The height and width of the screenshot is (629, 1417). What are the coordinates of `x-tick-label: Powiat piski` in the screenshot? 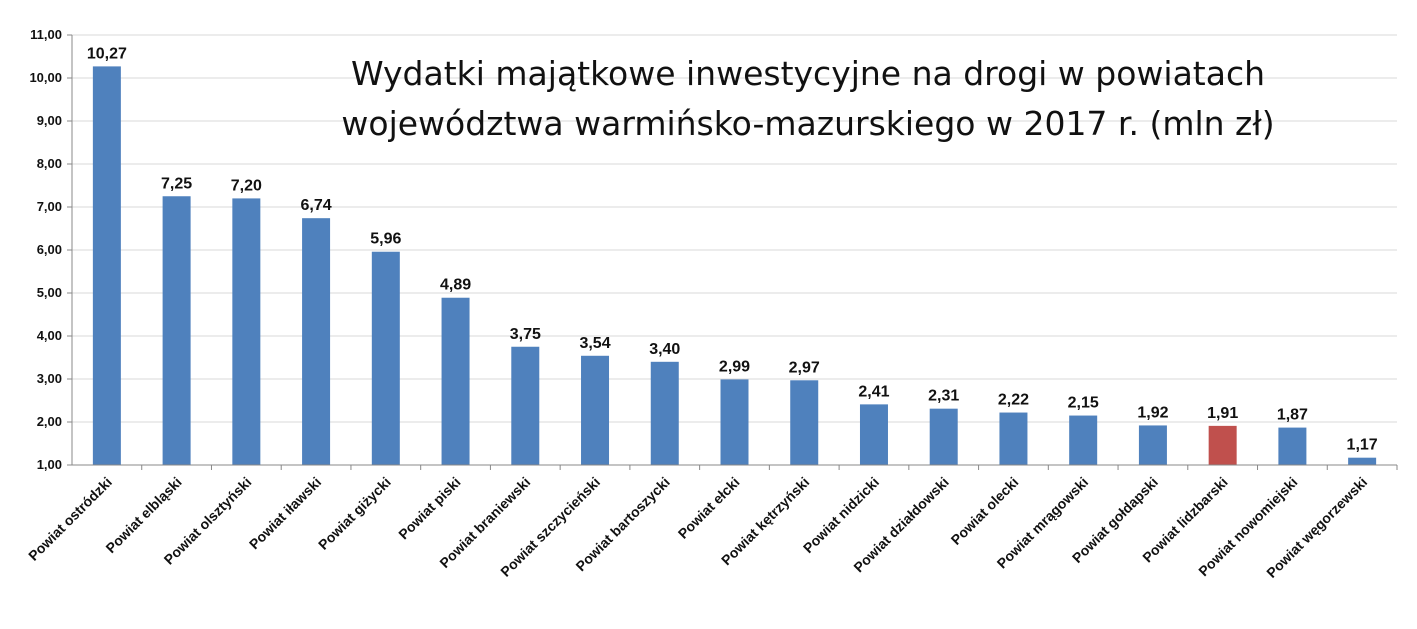 It's located at (429, 508).